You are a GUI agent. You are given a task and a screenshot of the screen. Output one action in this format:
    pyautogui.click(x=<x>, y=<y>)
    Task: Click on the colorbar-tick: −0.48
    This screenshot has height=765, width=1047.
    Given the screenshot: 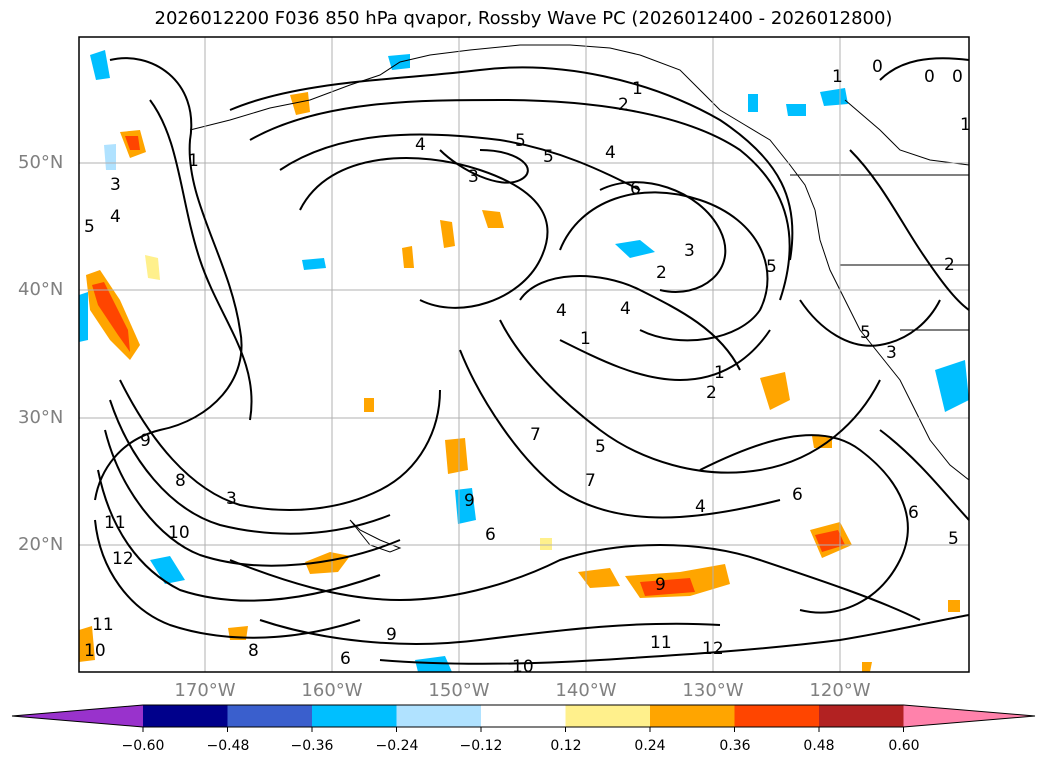 What is the action you would take?
    pyautogui.click(x=228, y=746)
    